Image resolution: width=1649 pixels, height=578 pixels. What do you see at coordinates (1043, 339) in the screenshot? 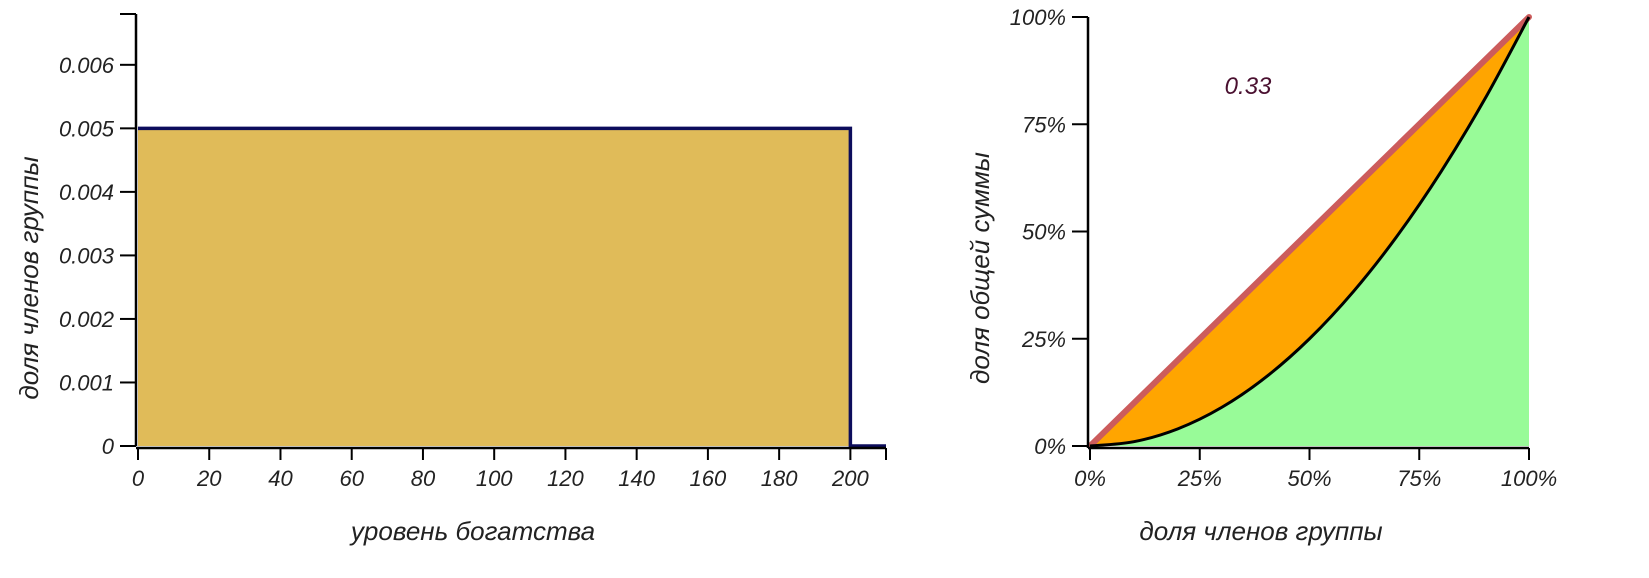
I see `lorenz-y-tick-label: 25%` at bounding box center [1043, 339].